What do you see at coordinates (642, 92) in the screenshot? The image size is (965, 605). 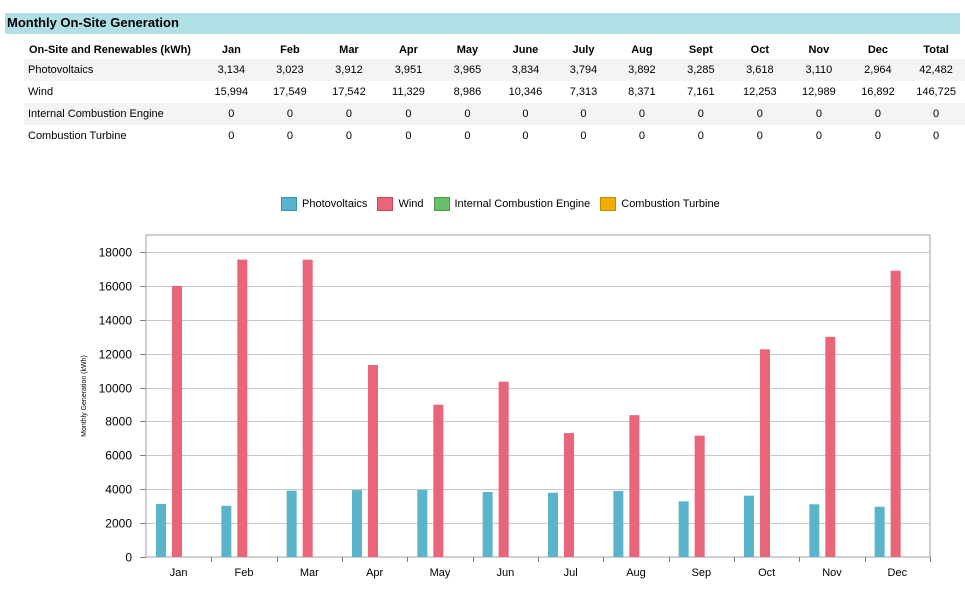 I see `table-cell: 8,371` at bounding box center [642, 92].